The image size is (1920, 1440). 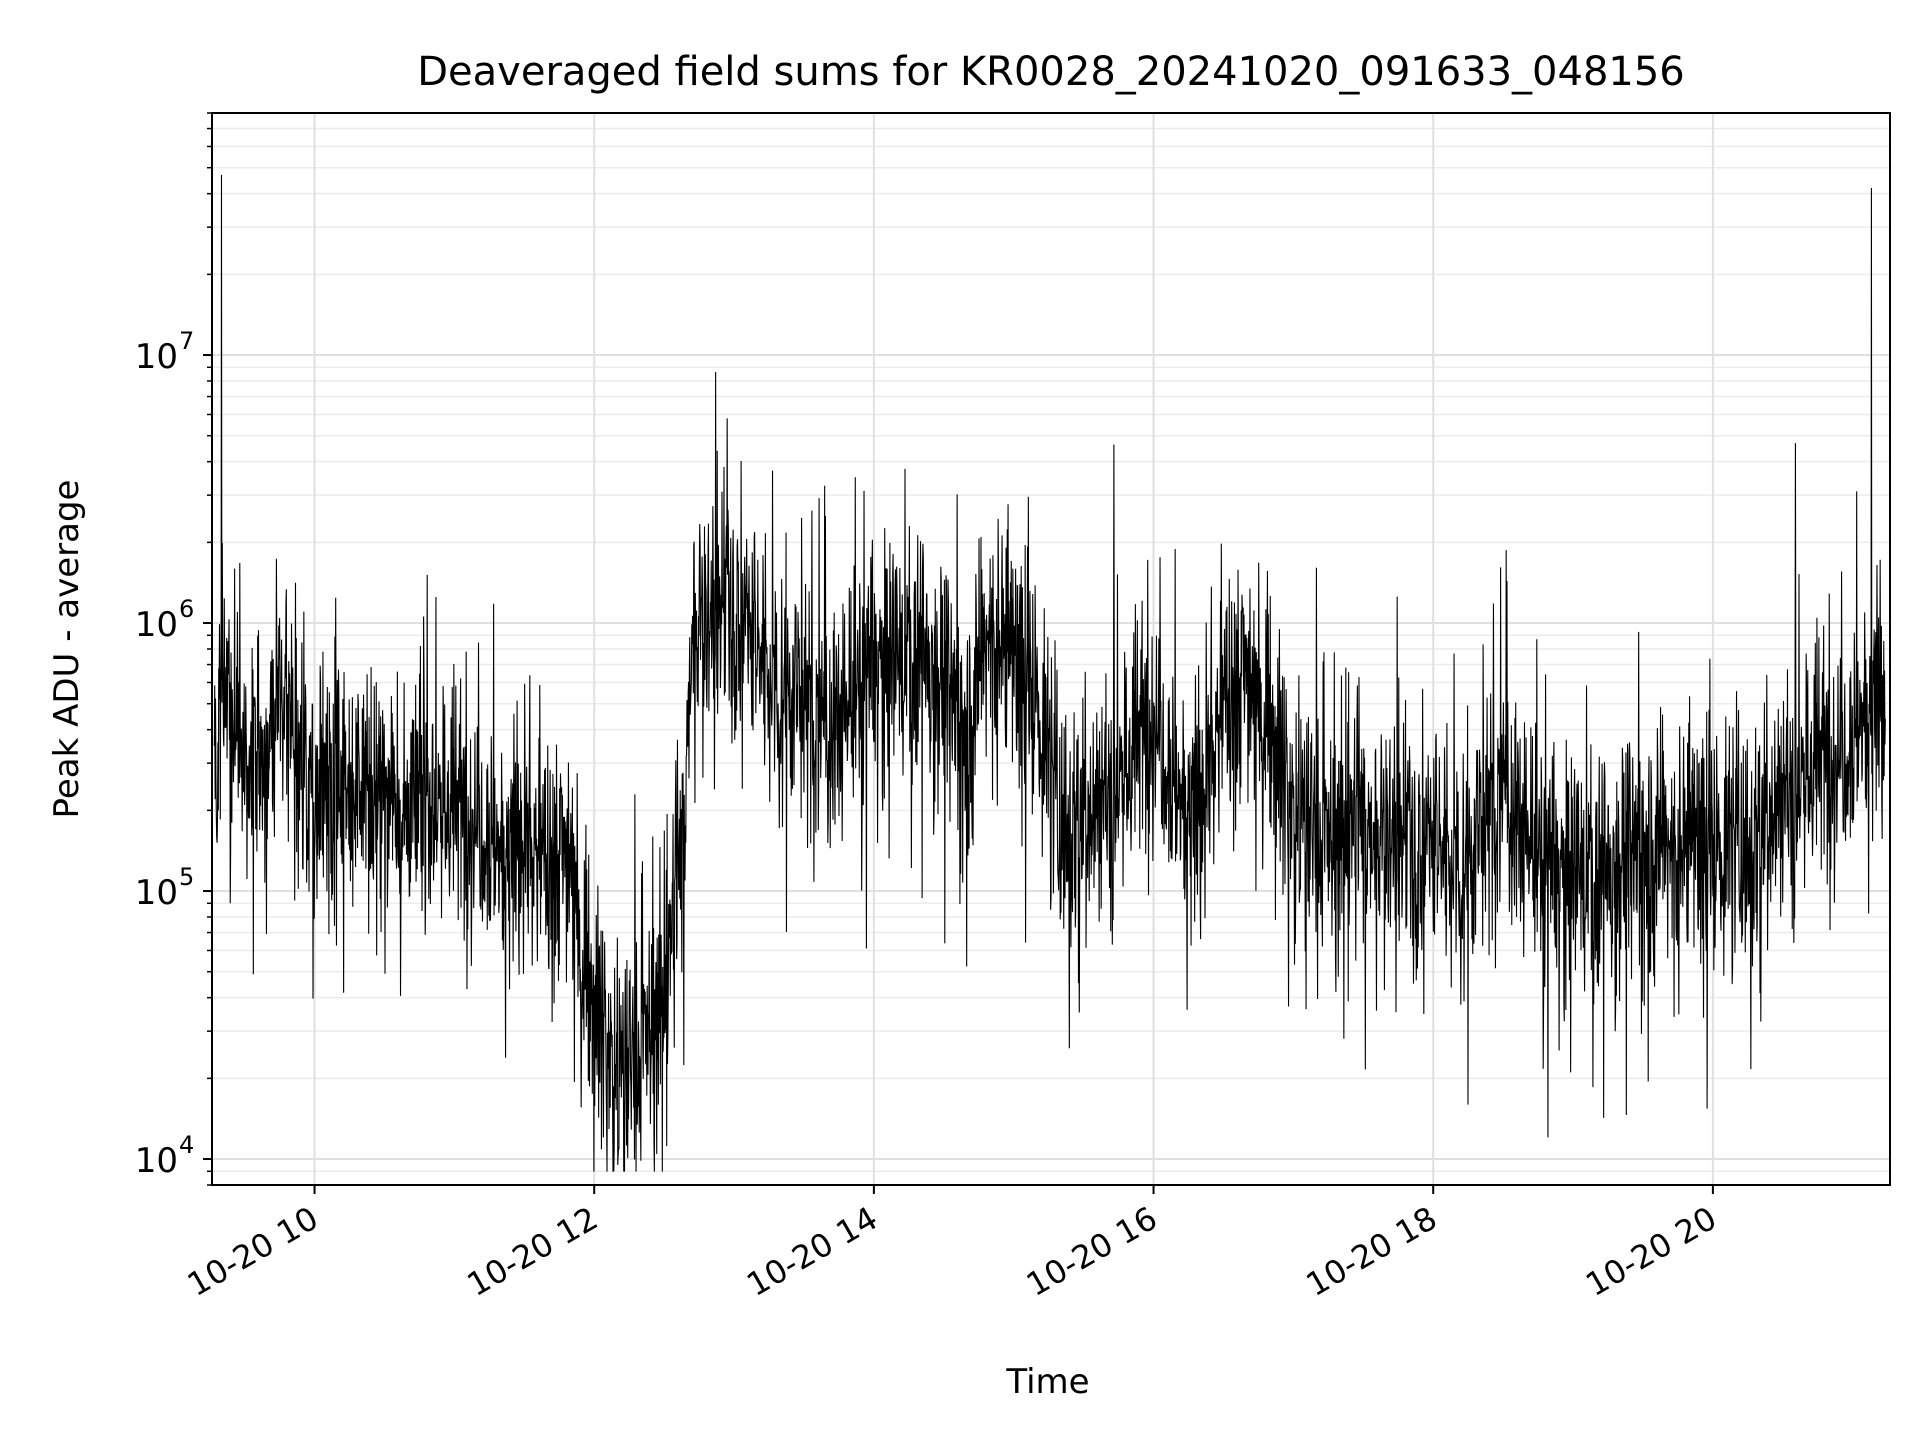 What do you see at coordinates (186, 1145) in the screenshot?
I see `y-tick-exponent: 4` at bounding box center [186, 1145].